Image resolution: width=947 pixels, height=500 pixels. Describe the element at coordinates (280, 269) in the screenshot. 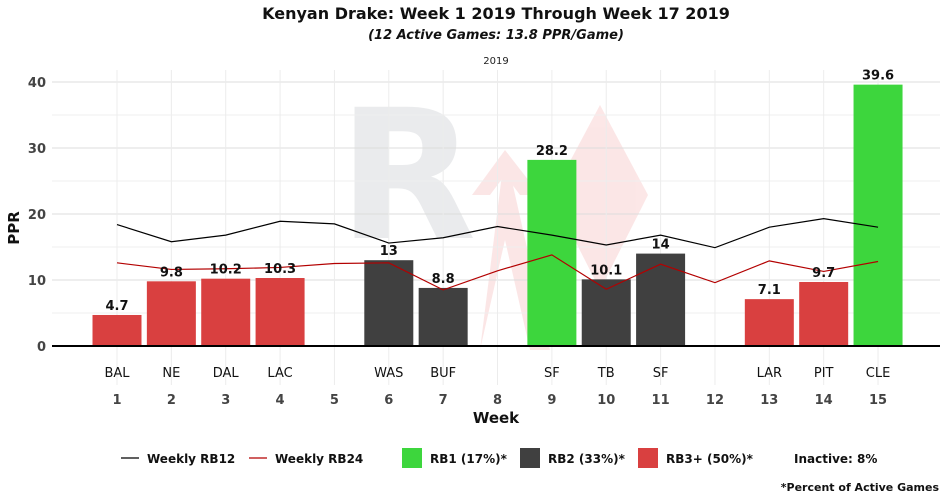

I see `bar-value-label: 10.3` at that location.